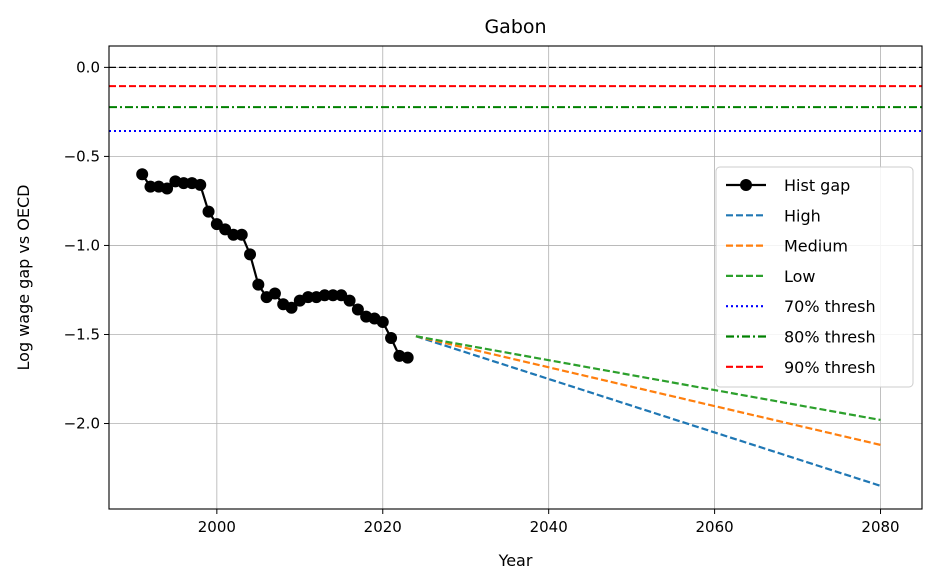 This screenshot has width=937, height=586. I want to click on x-tick-label: 2020, so click(383, 527).